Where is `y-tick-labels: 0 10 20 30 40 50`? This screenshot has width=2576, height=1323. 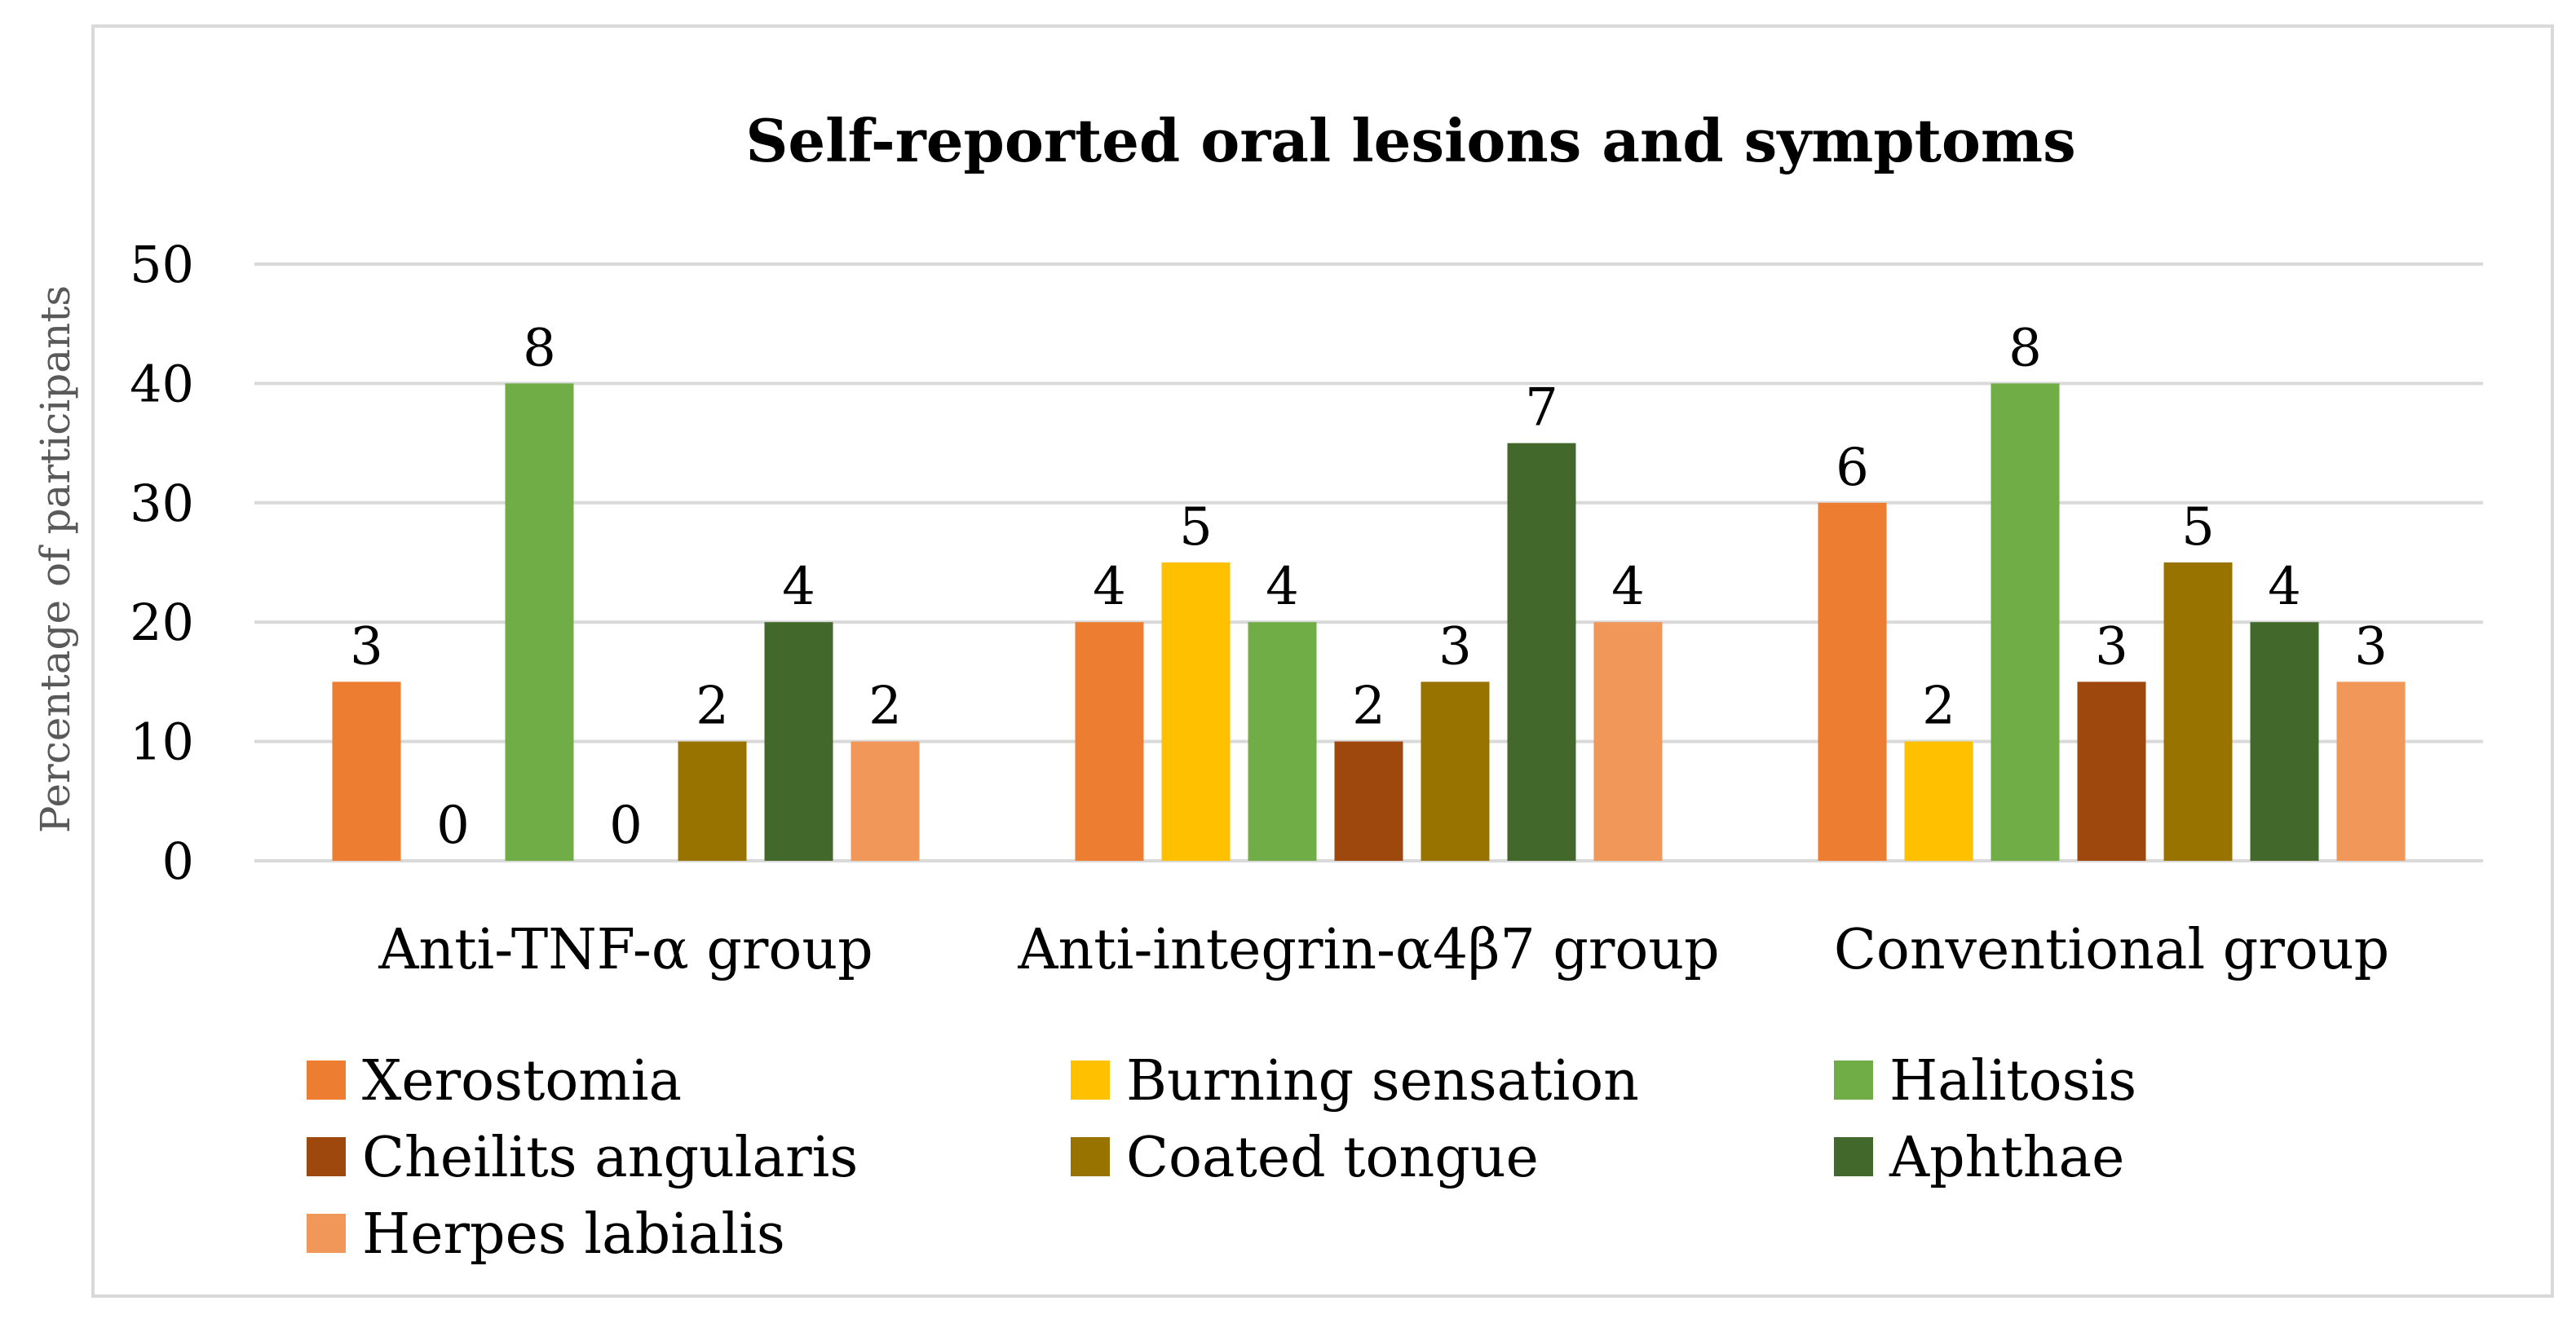
y-tick-labels: 0 10 20 30 40 50 is located at coordinates (162, 563).